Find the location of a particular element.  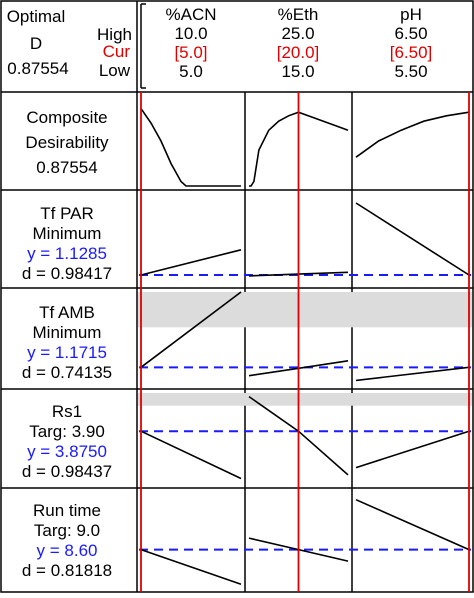

d-label: D is located at coordinates (36, 43).